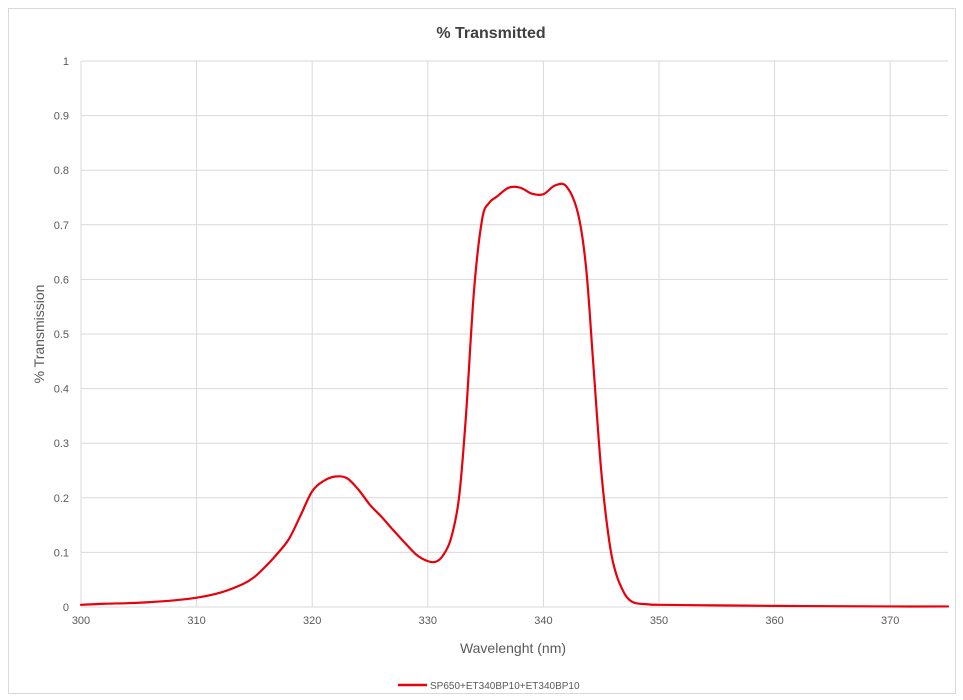  I want to click on y-tick-label: 0.5, so click(61, 335).